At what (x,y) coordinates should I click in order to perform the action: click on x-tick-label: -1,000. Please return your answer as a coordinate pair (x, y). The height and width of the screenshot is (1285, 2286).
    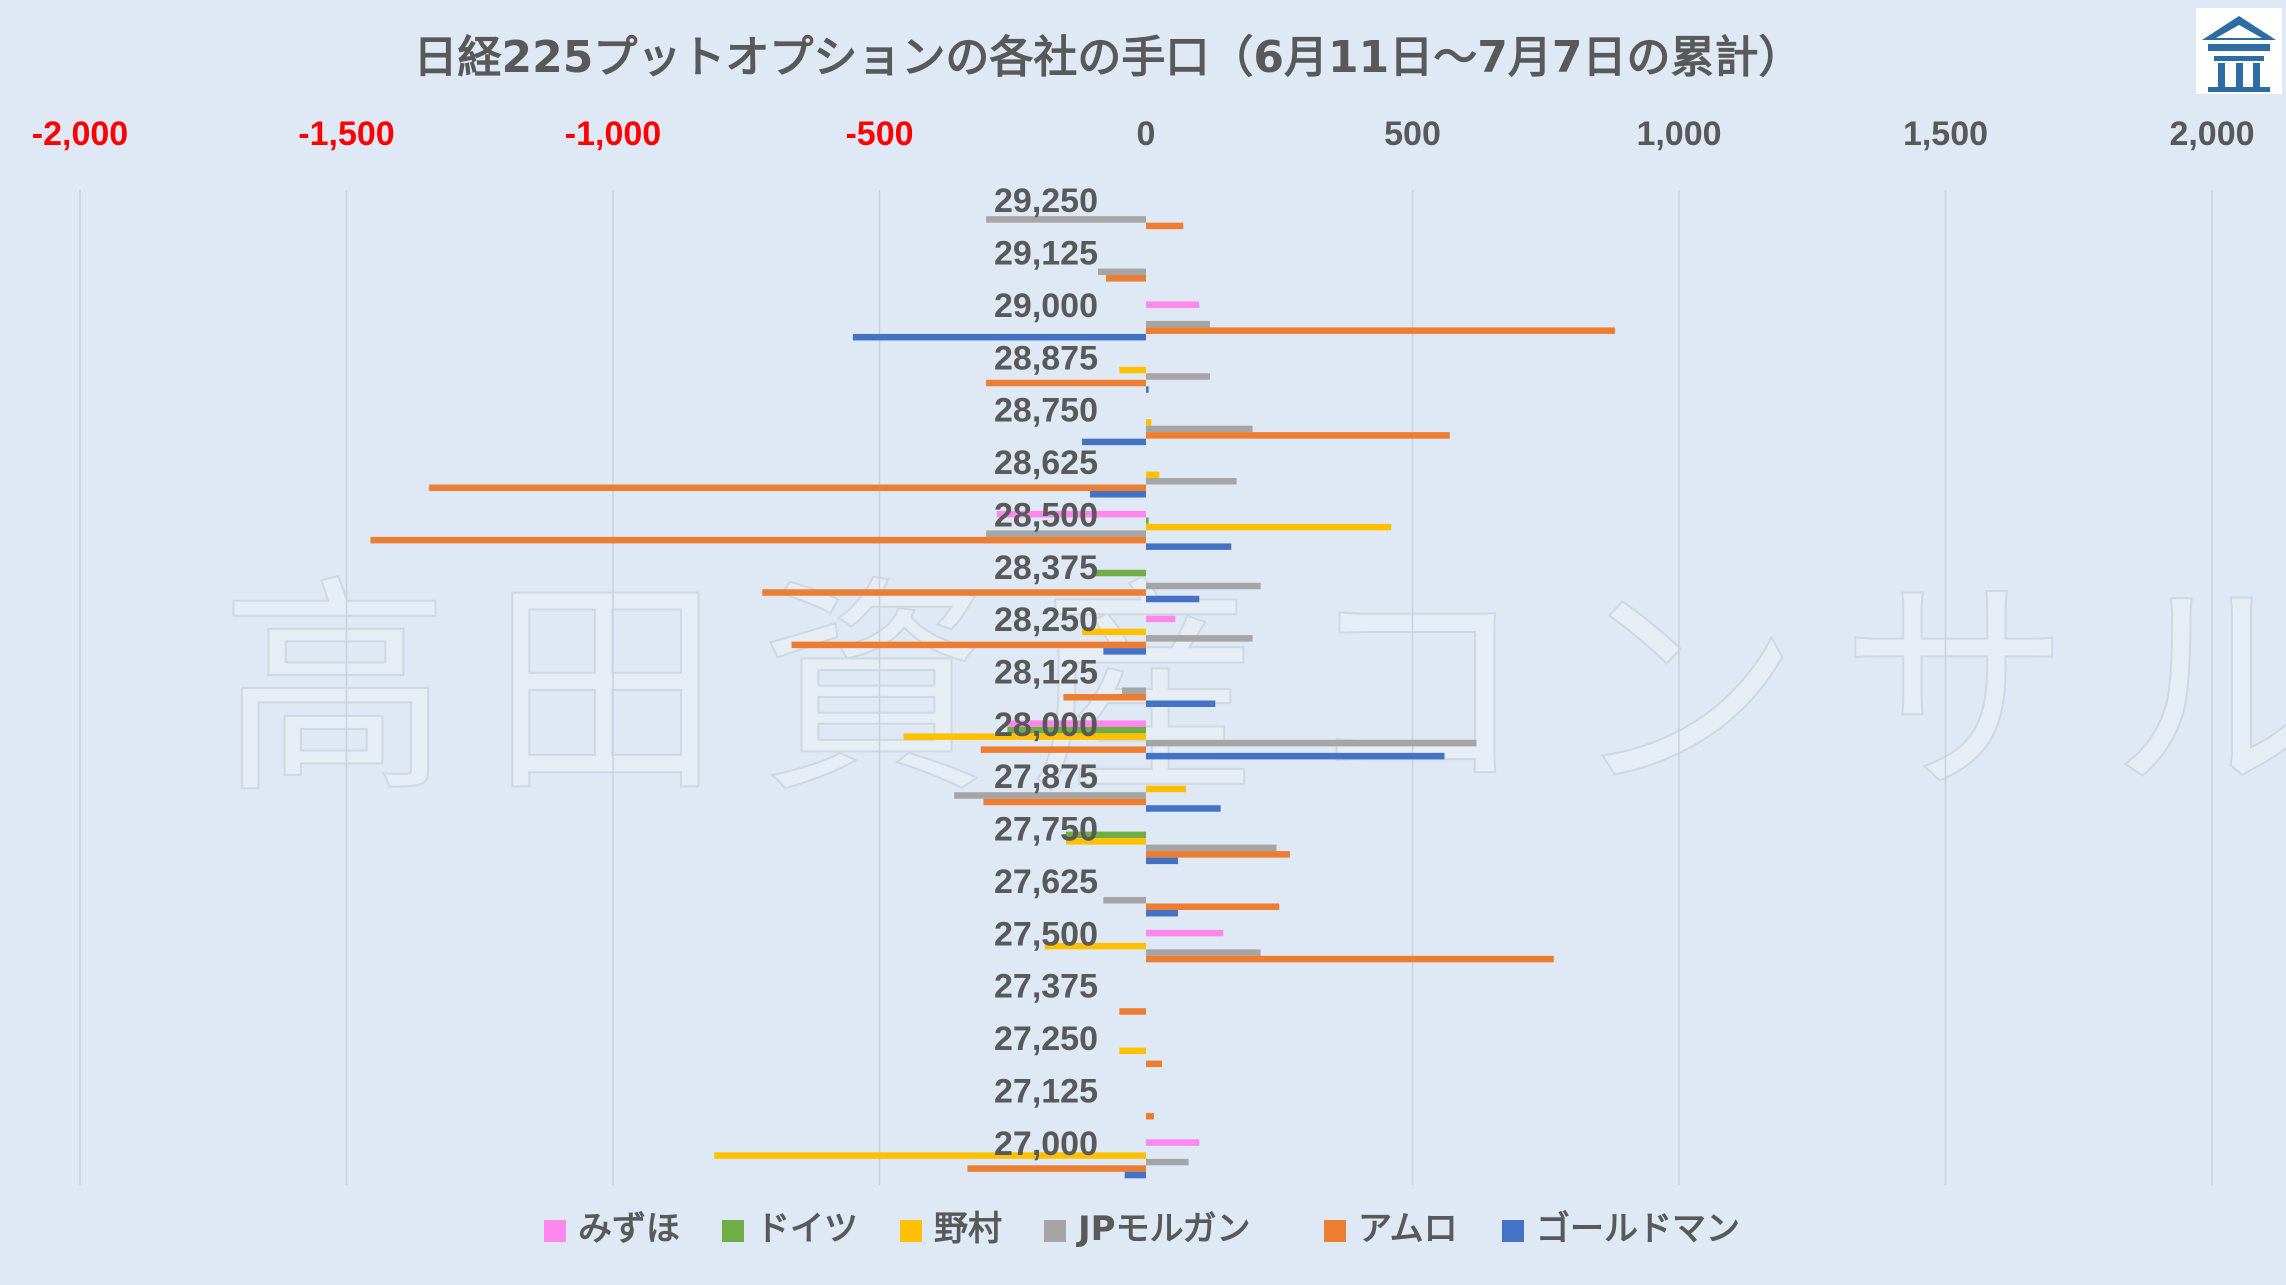
    Looking at the image, I should click on (613, 134).